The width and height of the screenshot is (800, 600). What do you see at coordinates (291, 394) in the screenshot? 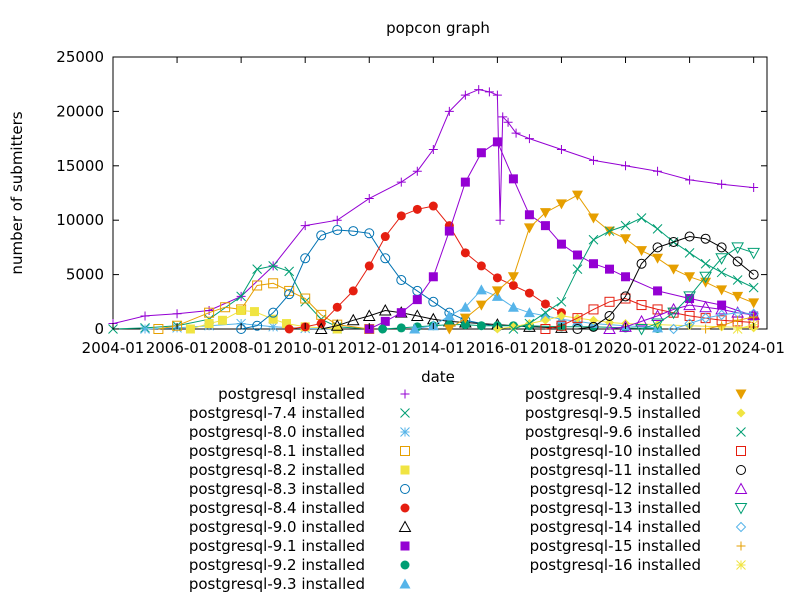
I see `legend-label: postgresql installed` at bounding box center [291, 394].